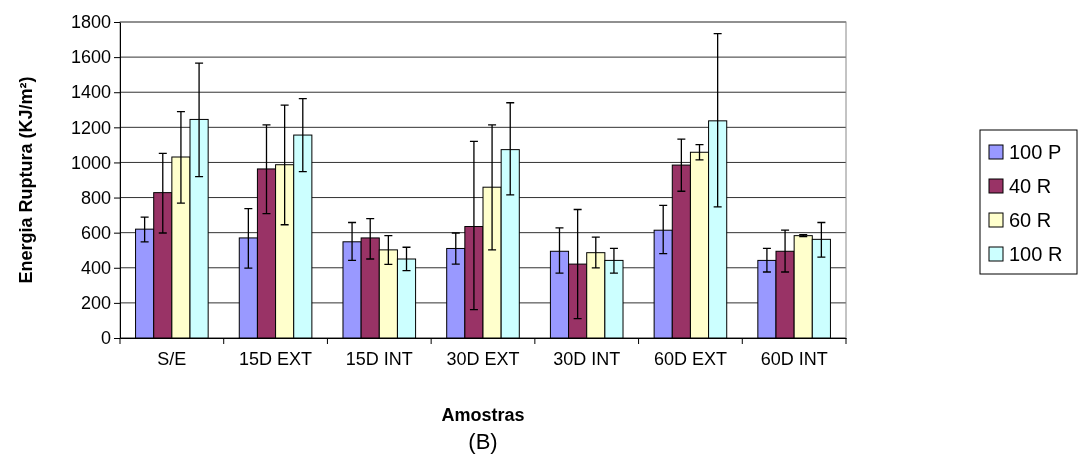 This screenshot has width=1081, height=466. I want to click on x-tick-label: 30D INT, so click(587, 358).